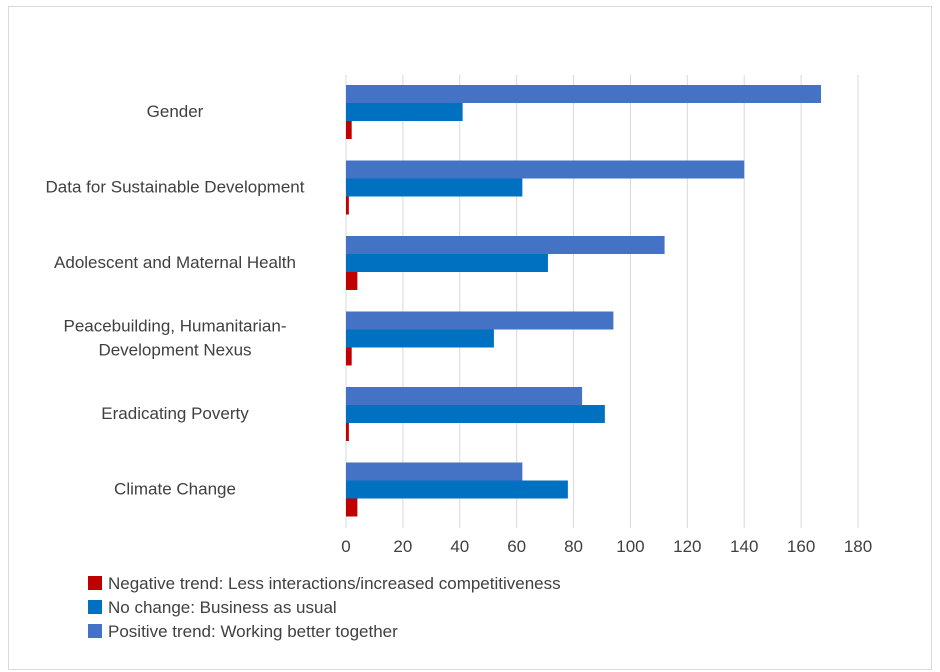 Image resolution: width=940 pixels, height=672 pixels. What do you see at coordinates (253, 631) in the screenshot?
I see `legend-label: Positive trend: Working better together` at bounding box center [253, 631].